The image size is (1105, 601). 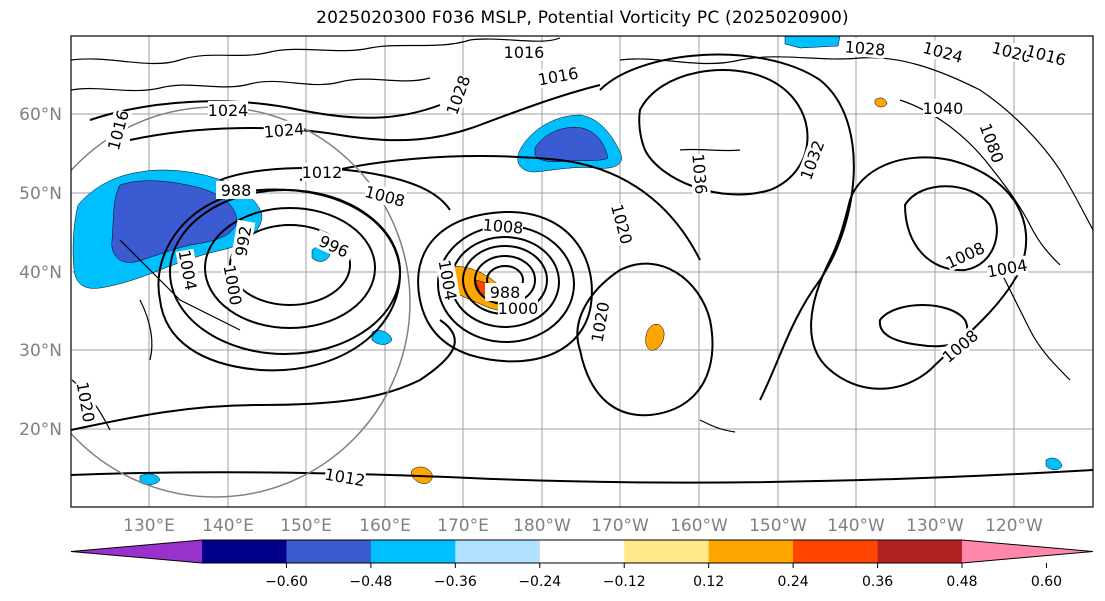 What do you see at coordinates (370, 582) in the screenshot?
I see `colorbar-tick-label: −0.48` at bounding box center [370, 582].